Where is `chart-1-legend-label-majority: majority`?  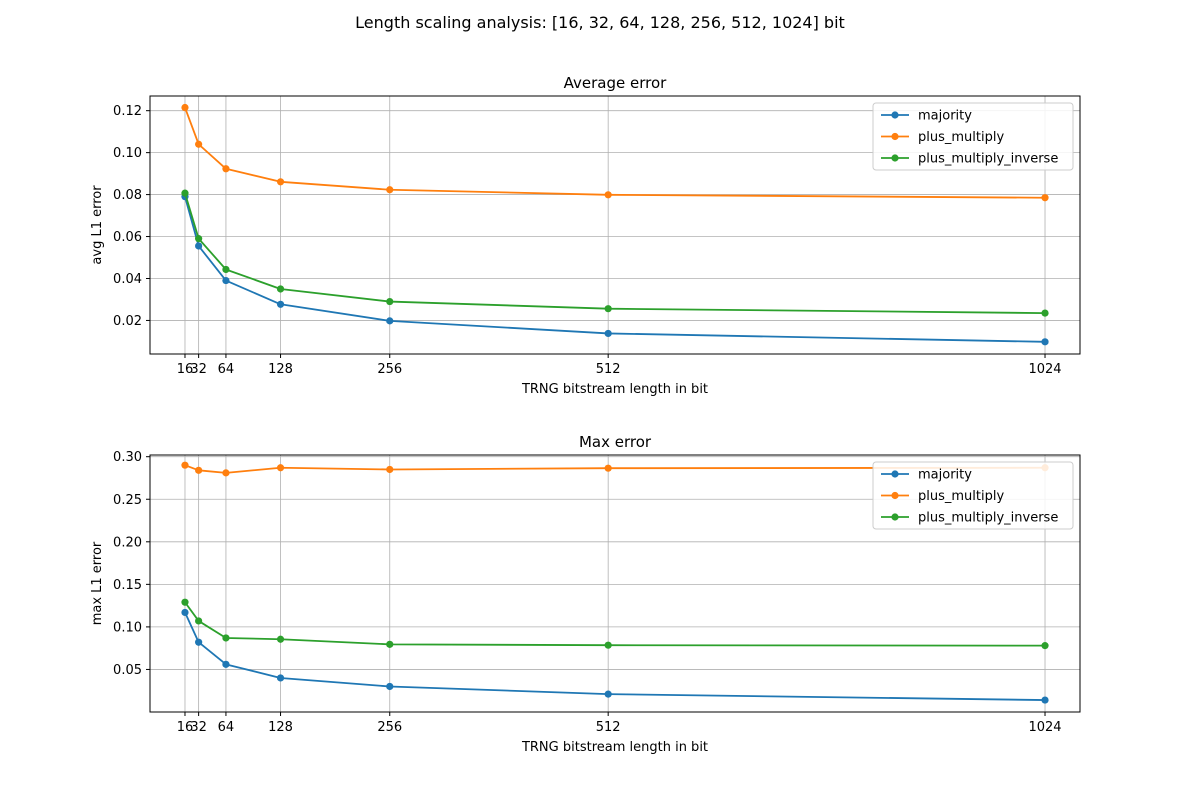 chart-1-legend-label-majority: majority is located at coordinates (945, 116).